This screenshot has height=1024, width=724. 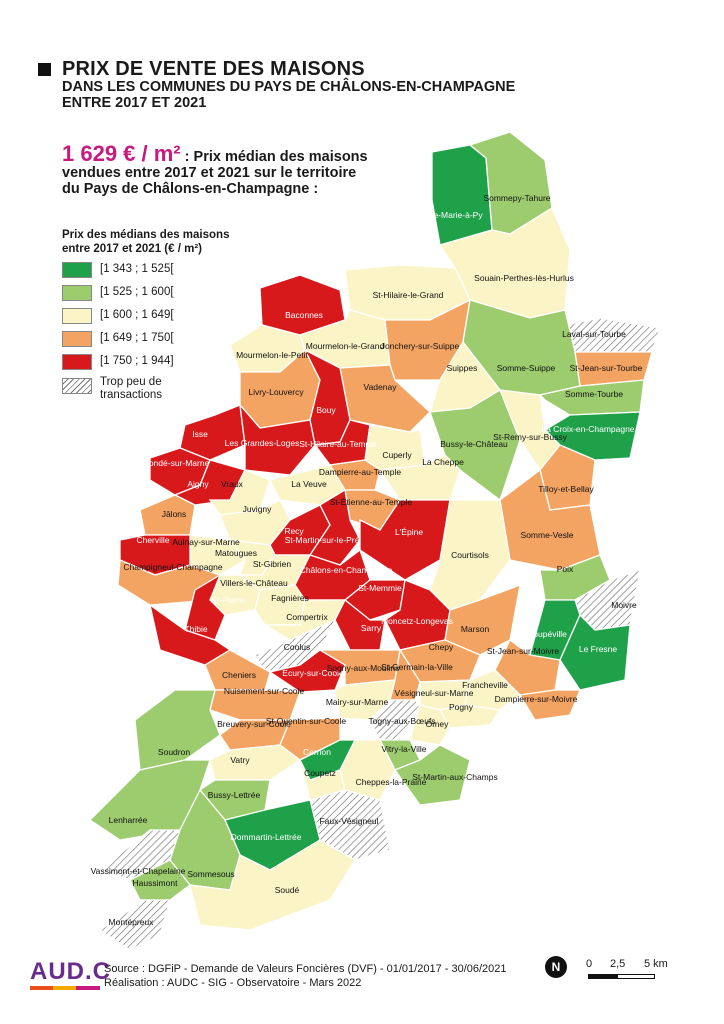 What do you see at coordinates (606, 368) in the screenshot?
I see `commune-label: St-Jean-sur-Tourbe` at bounding box center [606, 368].